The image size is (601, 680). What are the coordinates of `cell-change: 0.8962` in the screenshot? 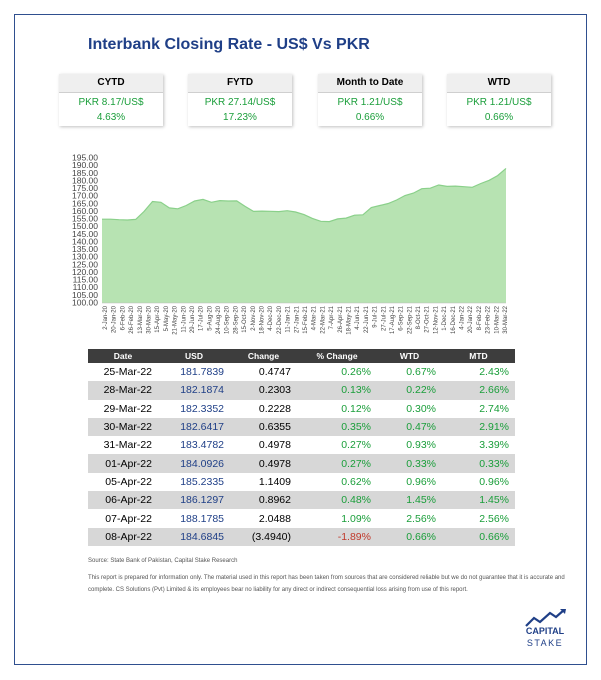 It's located at (263, 500).